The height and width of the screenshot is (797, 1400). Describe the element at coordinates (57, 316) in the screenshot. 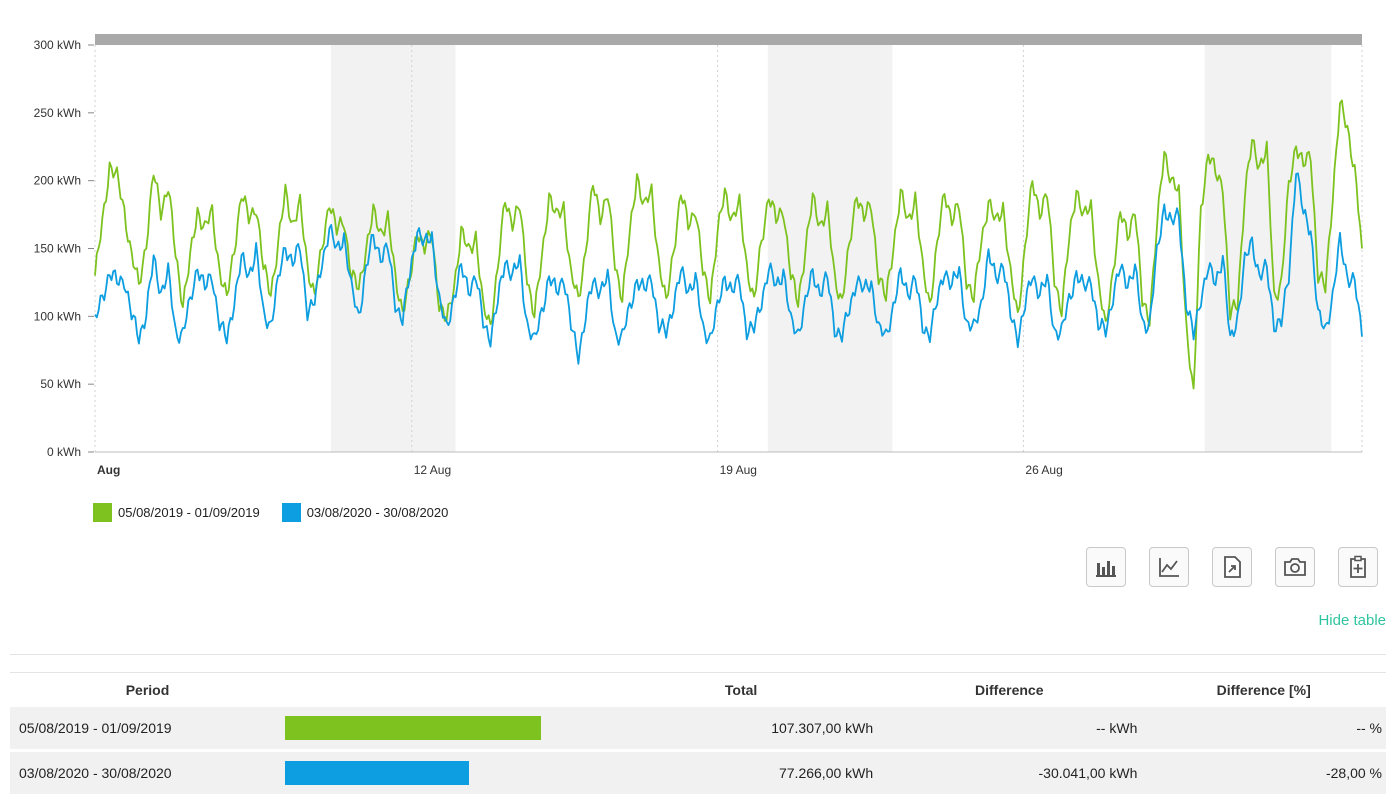

I see `y-tick-label: 100 kWh` at that location.